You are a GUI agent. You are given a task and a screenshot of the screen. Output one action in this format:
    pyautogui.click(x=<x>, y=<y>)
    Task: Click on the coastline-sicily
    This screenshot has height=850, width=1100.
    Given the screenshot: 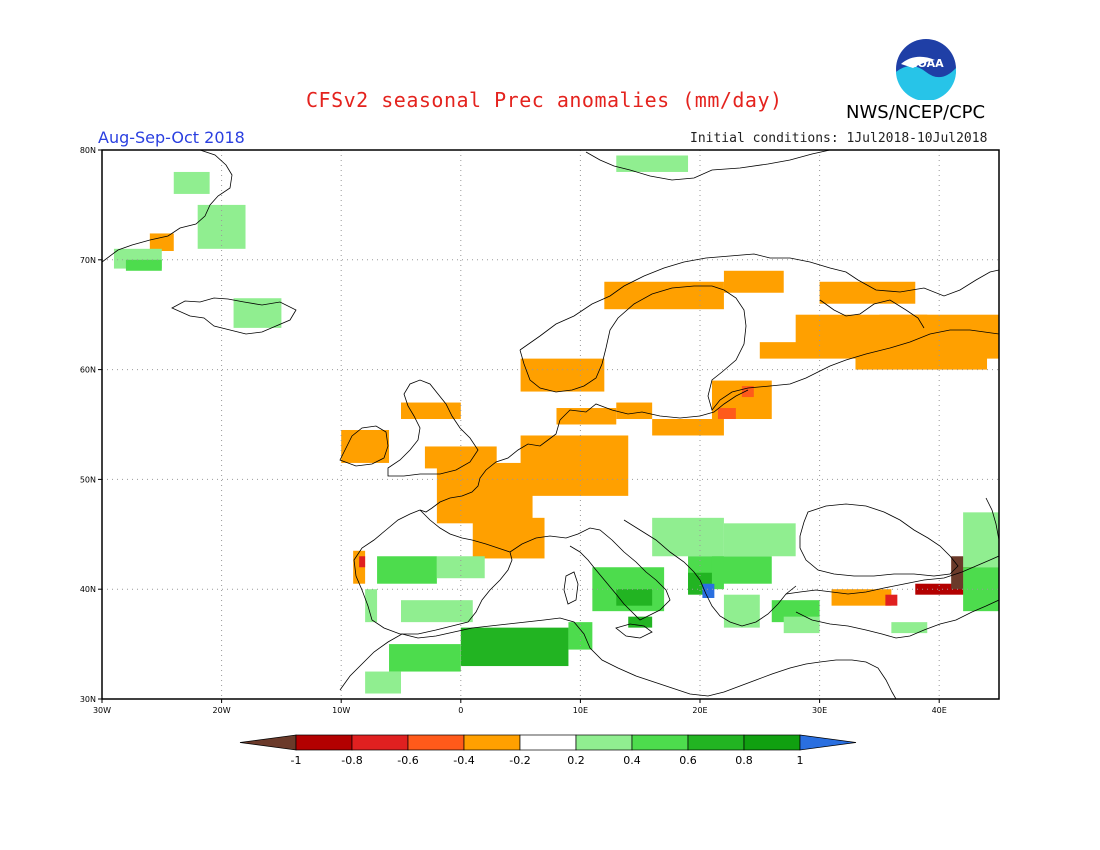 What is the action you would take?
    pyautogui.click(x=634, y=631)
    